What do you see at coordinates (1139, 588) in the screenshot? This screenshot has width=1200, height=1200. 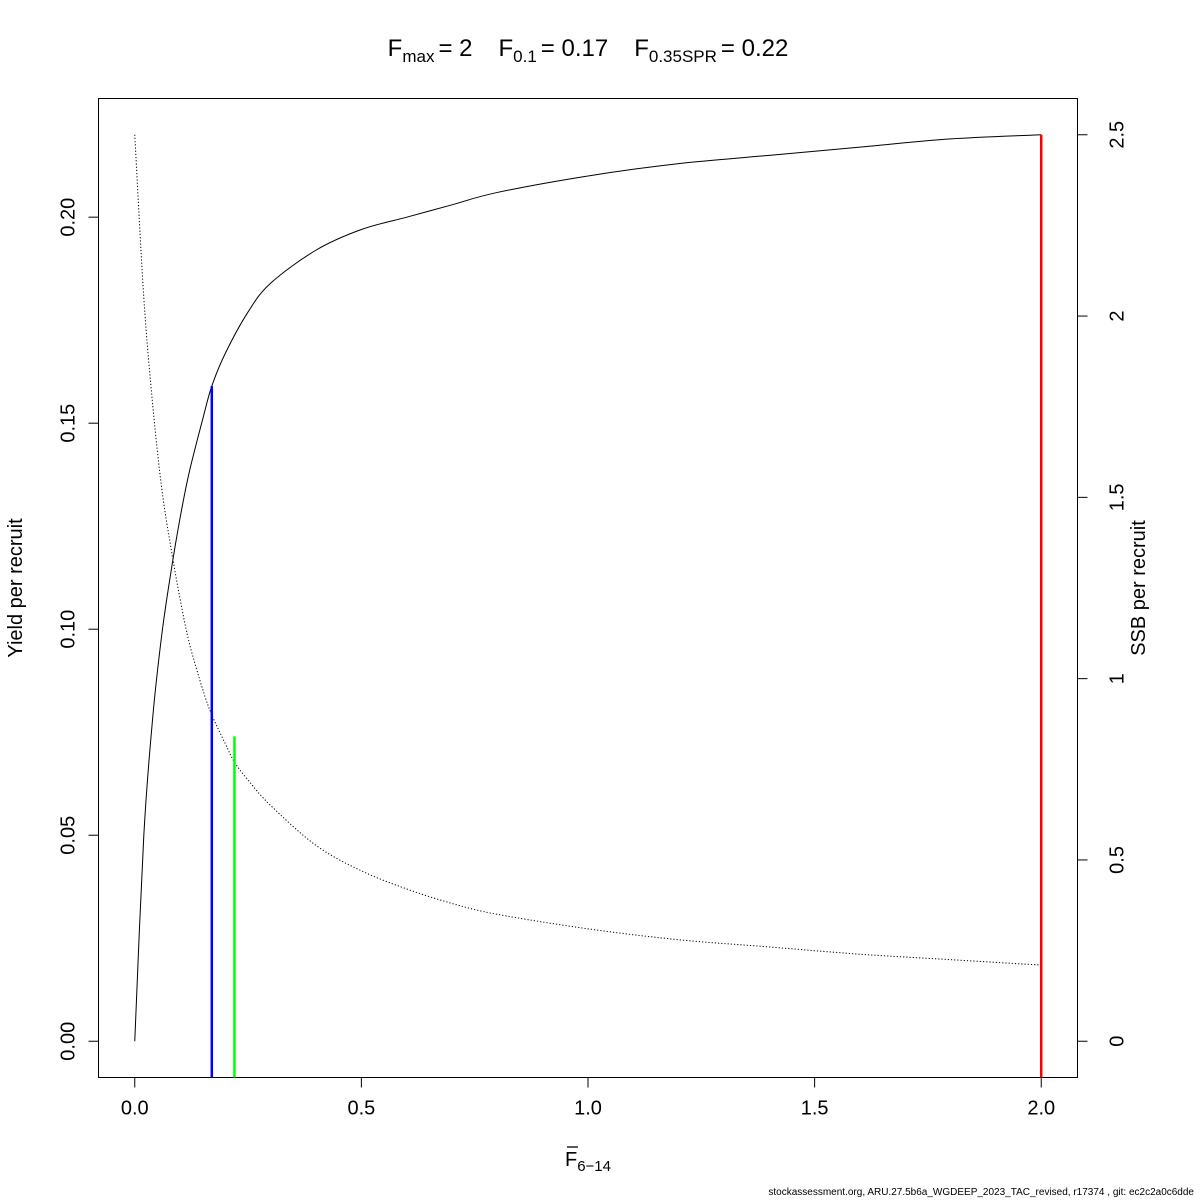 I see `y-axis-label-right: SSB per recruit` at bounding box center [1139, 588].